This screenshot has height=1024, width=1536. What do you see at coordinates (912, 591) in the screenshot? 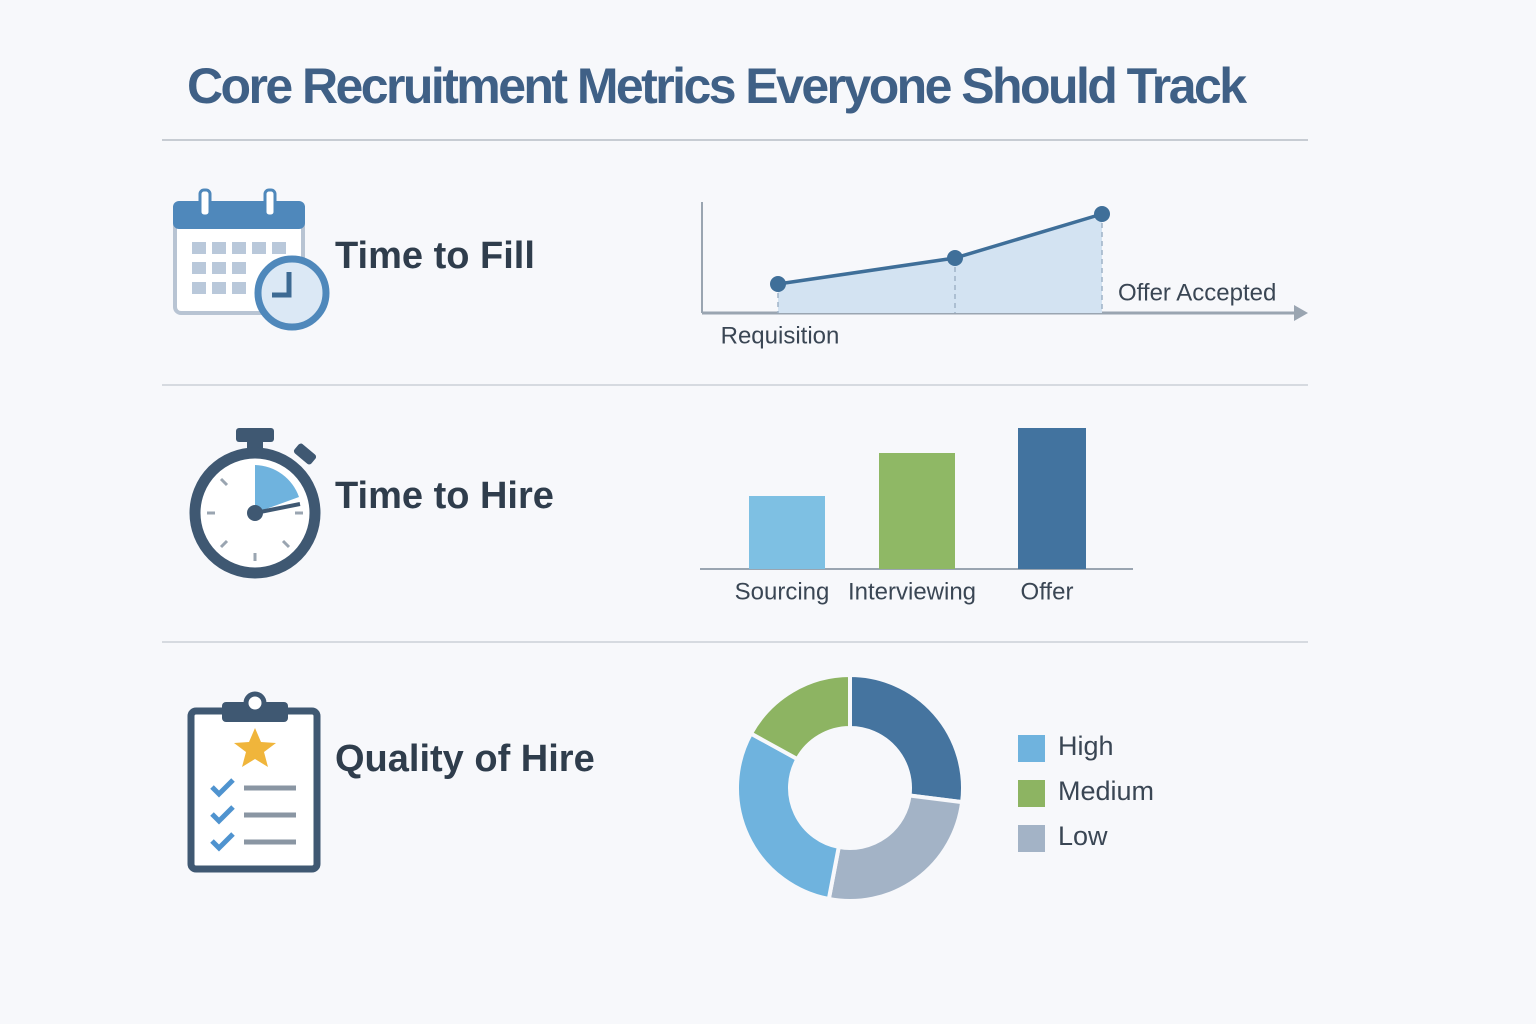
I see `x-label: Interviewing` at bounding box center [912, 591].